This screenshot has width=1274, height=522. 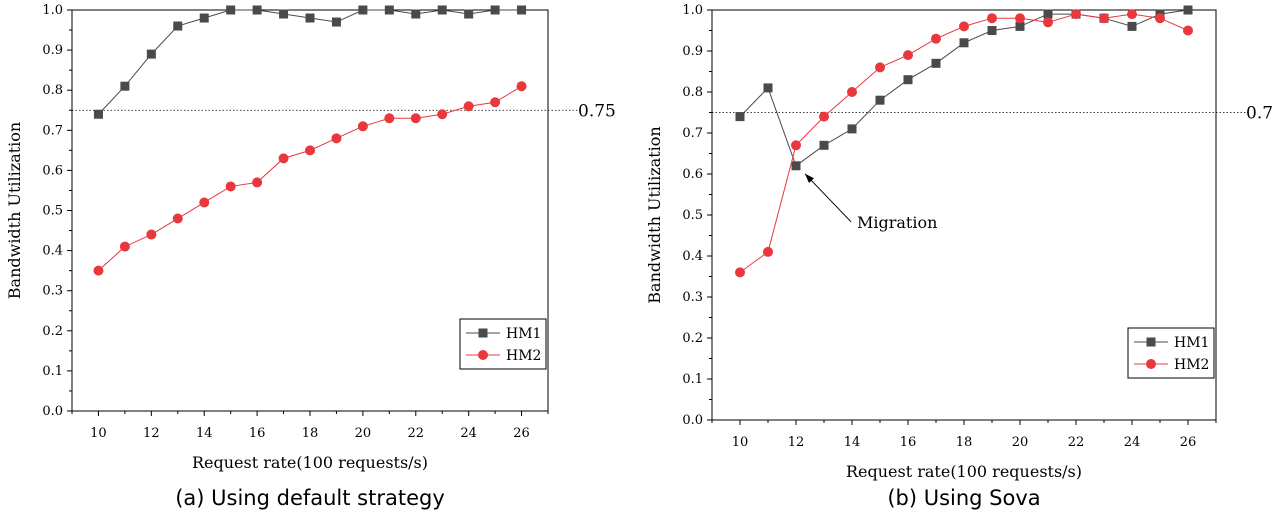 I want to click on y-tick-label: 0.4, so click(x=52, y=251).